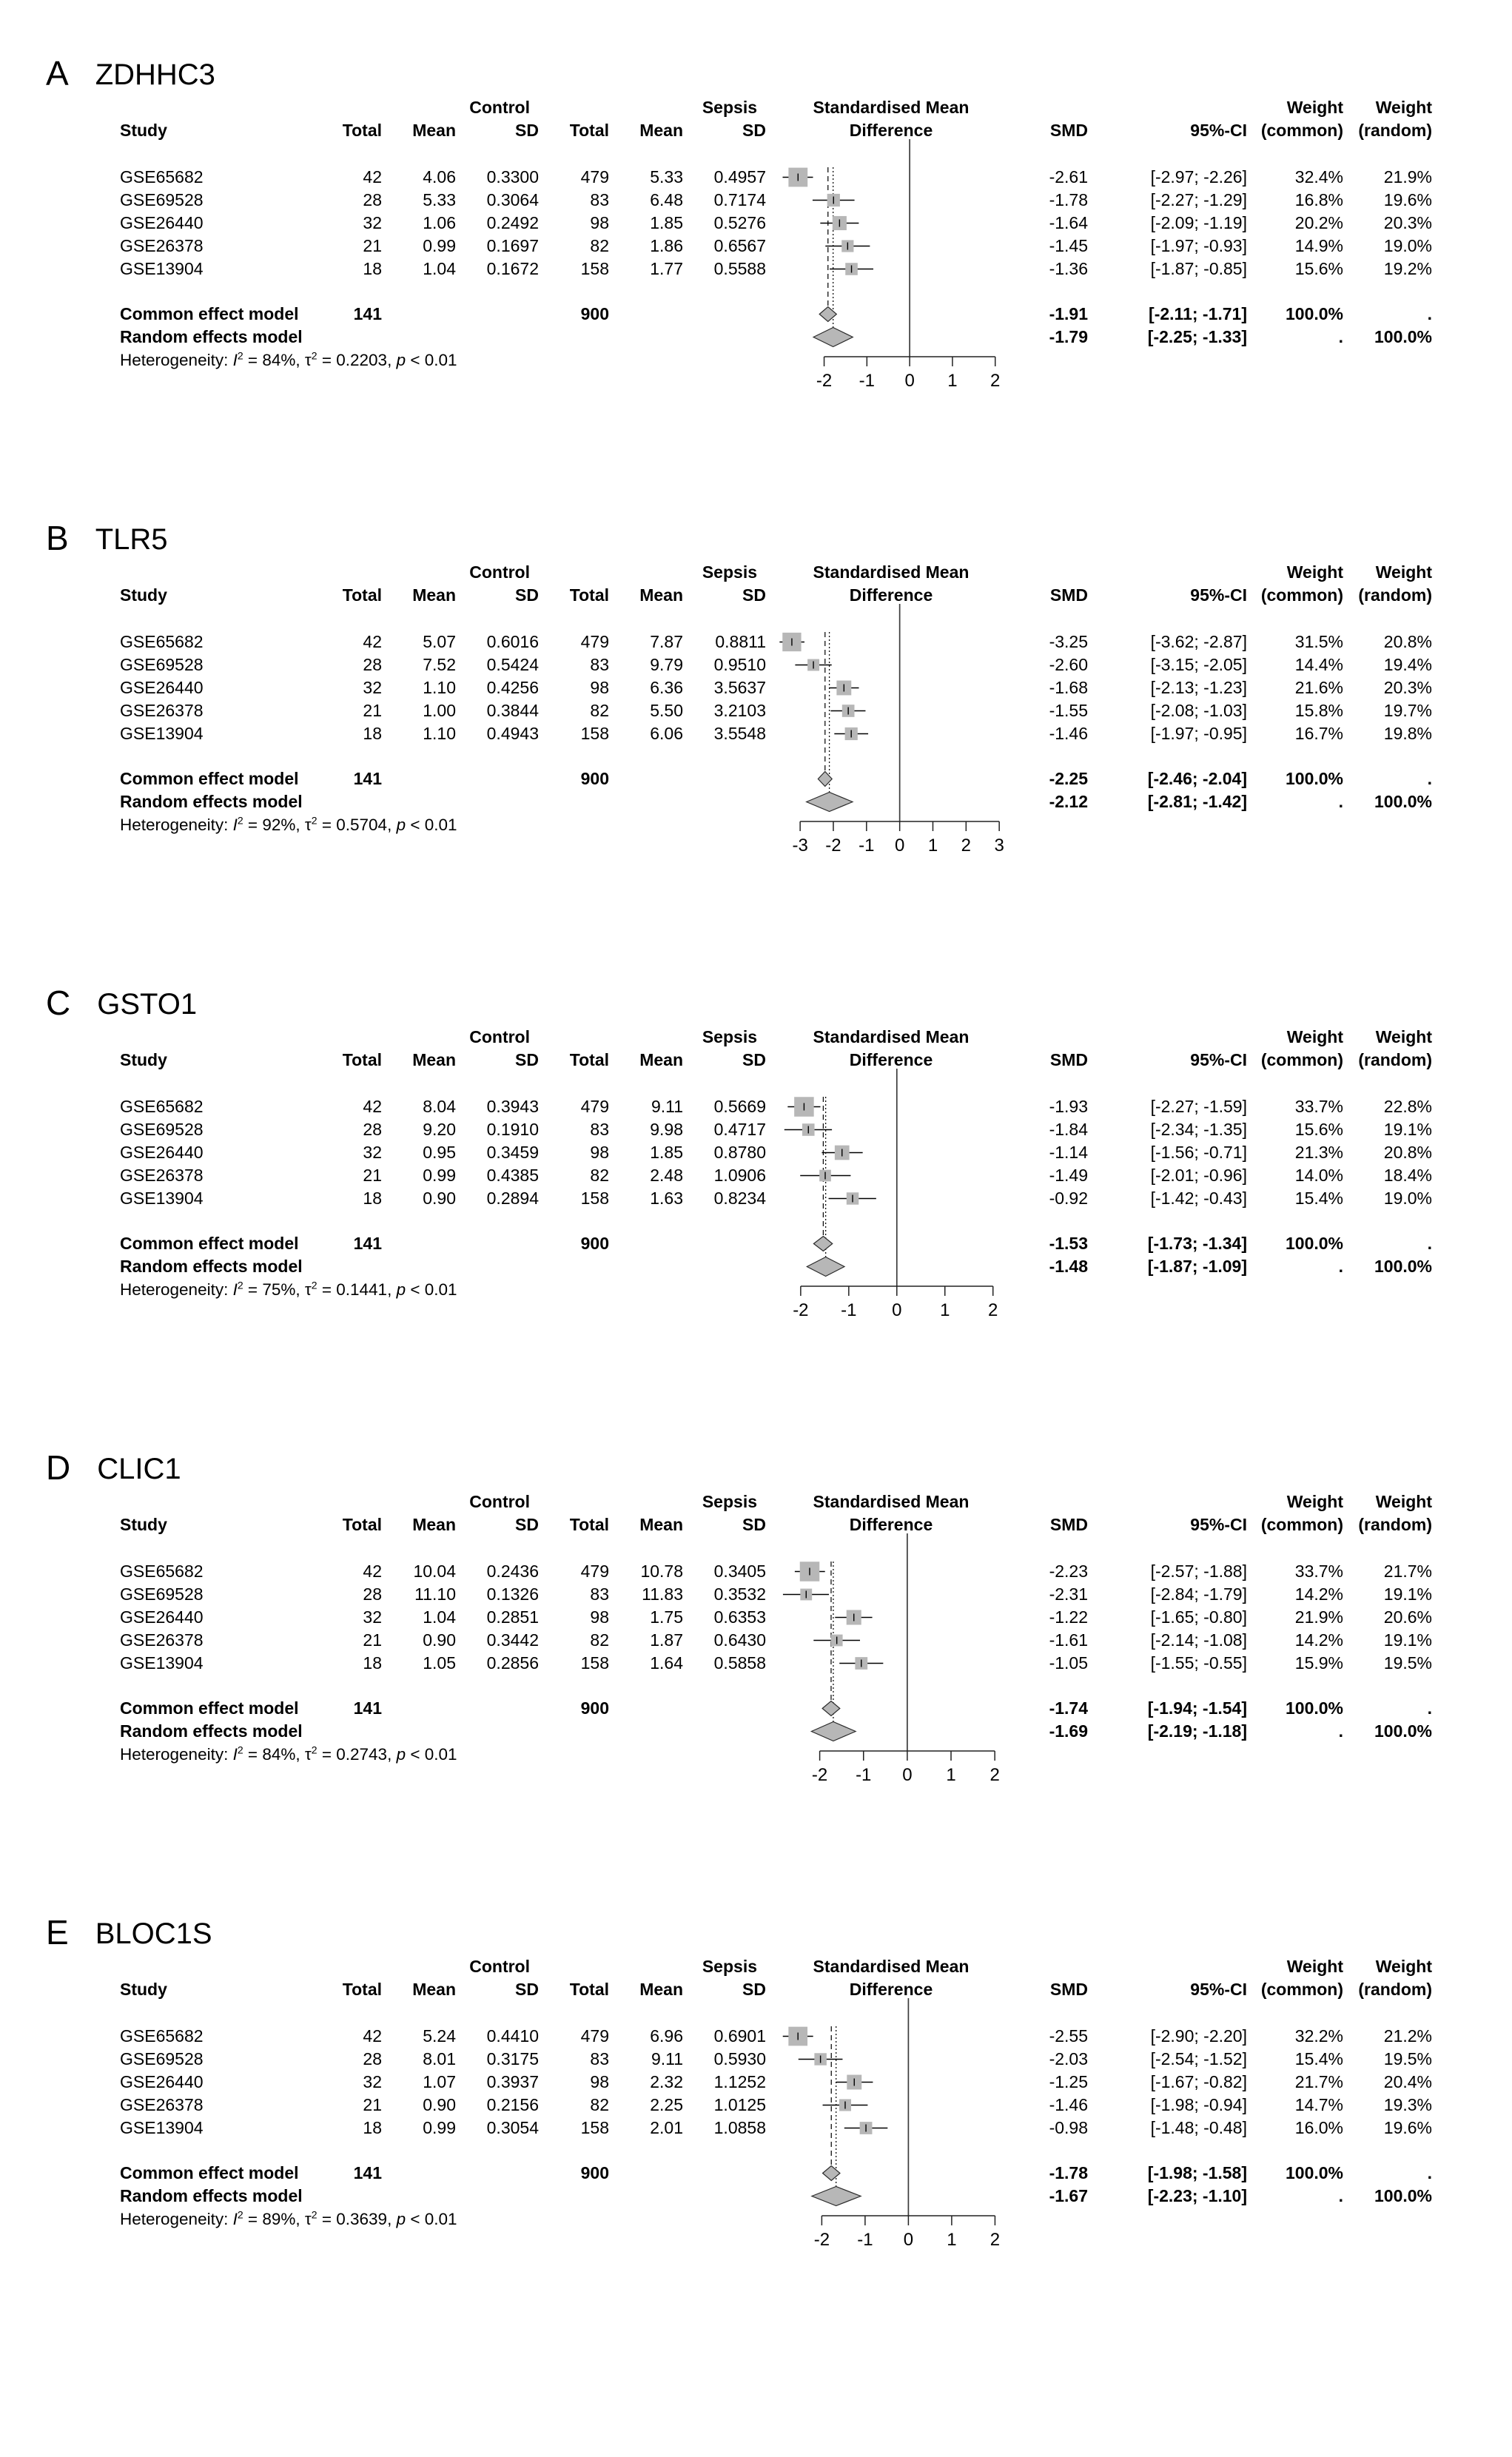  Describe the element at coordinates (661, 1571) in the screenshot. I see `sepsis-mean-value: 10.78` at that location.